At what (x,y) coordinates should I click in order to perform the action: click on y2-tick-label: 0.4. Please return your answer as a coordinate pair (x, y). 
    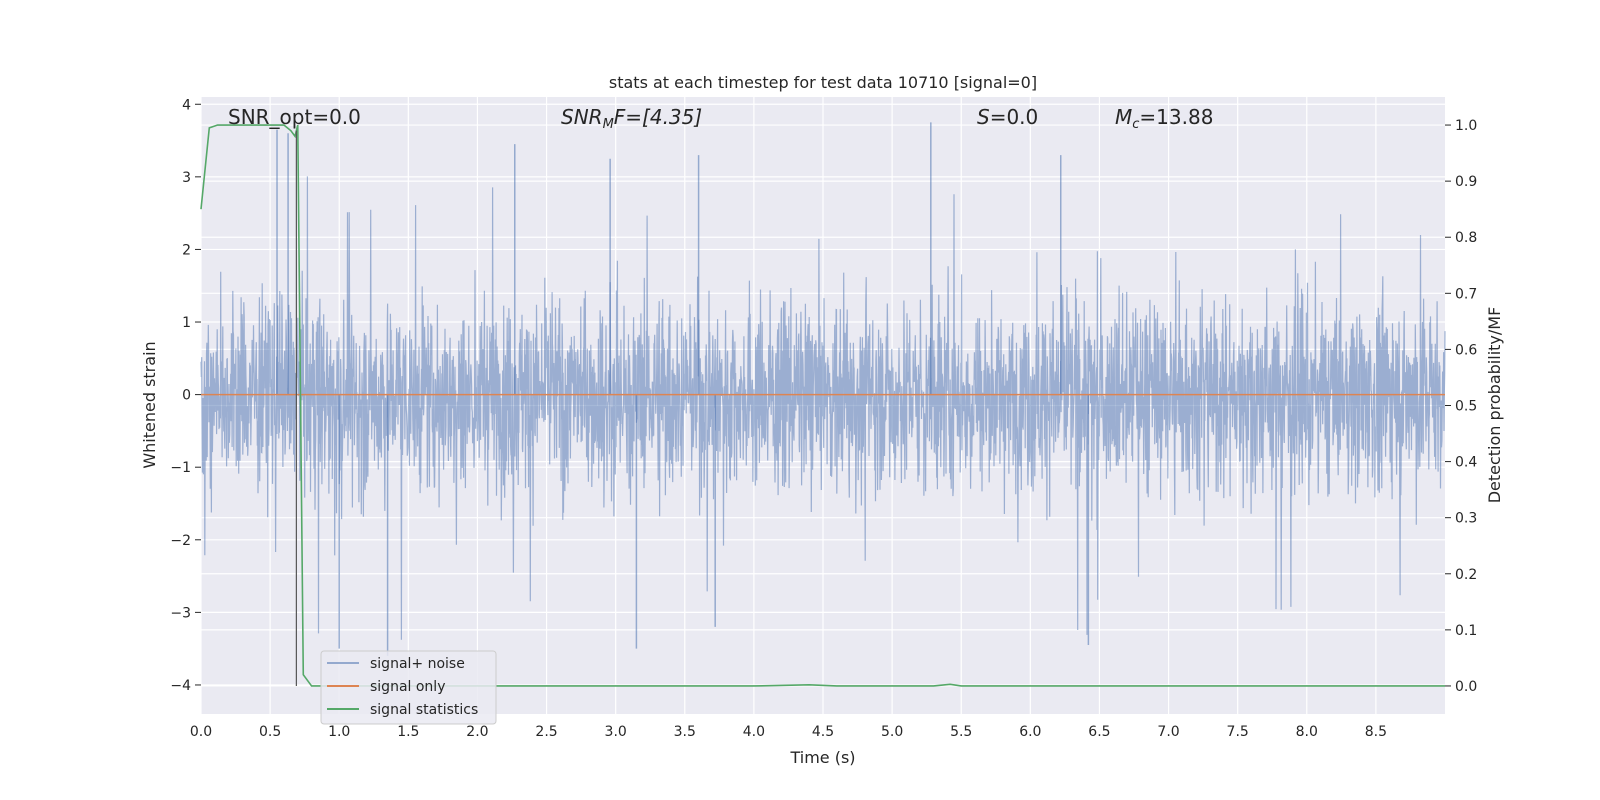
    Looking at the image, I should click on (1466, 463).